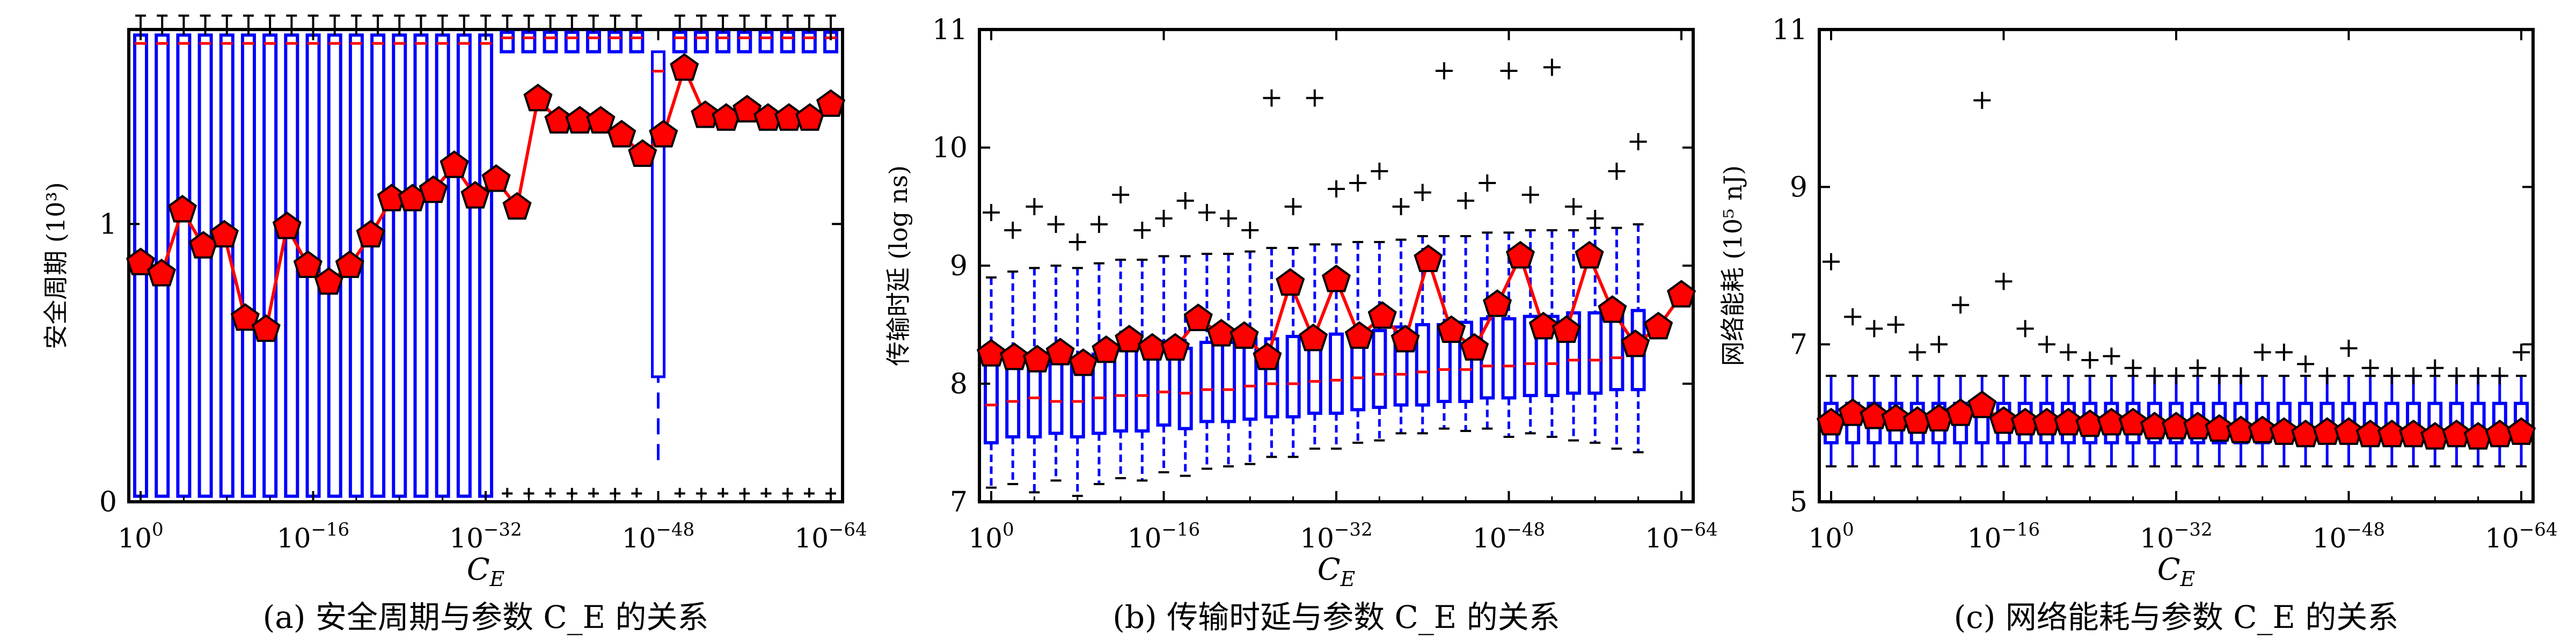  I want to click on x-axis-label-c: CE, so click(2176, 571).